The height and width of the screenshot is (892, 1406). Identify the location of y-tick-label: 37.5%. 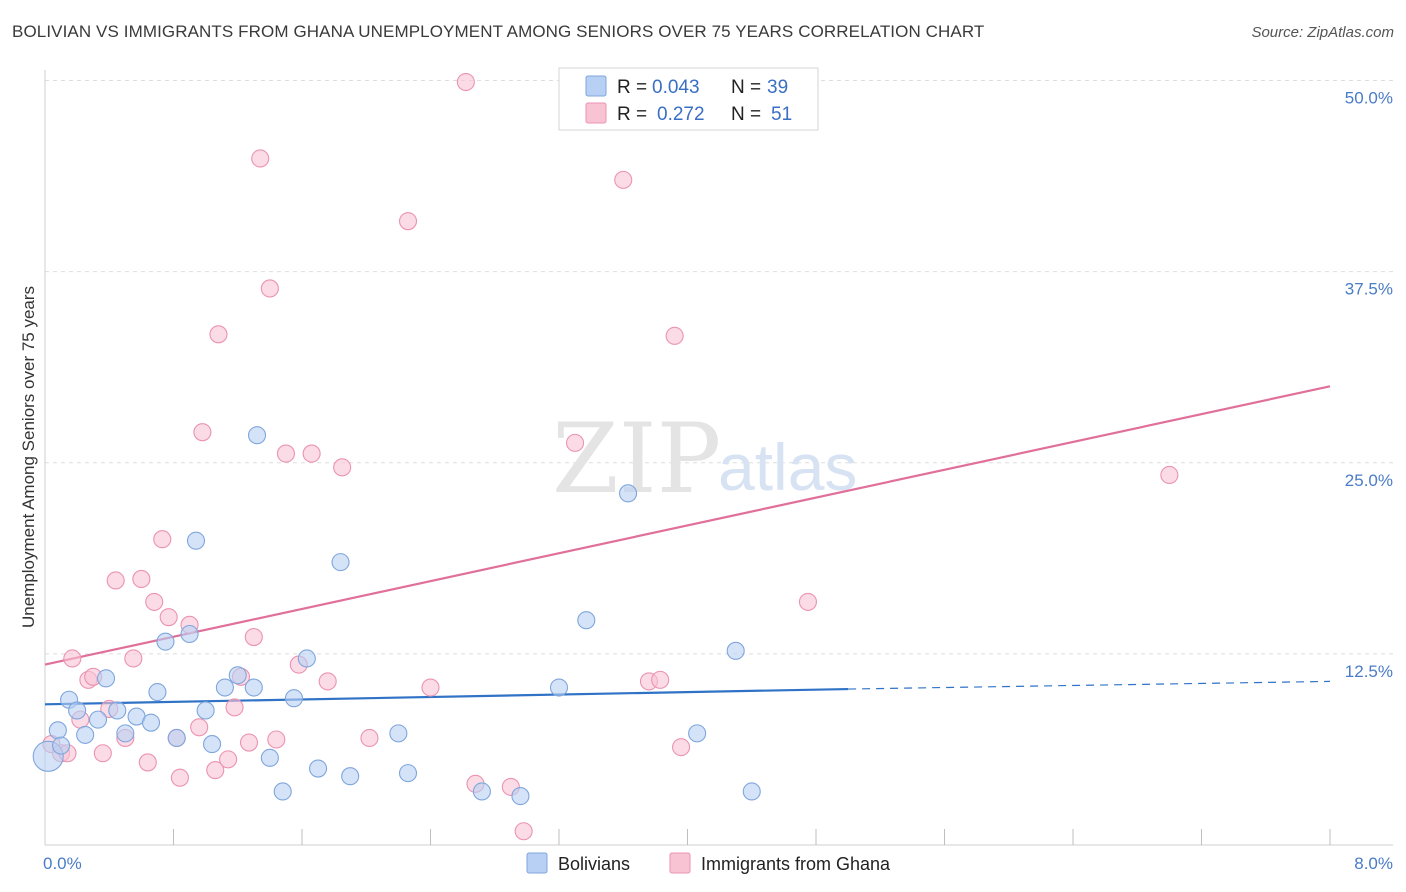
(1369, 289).